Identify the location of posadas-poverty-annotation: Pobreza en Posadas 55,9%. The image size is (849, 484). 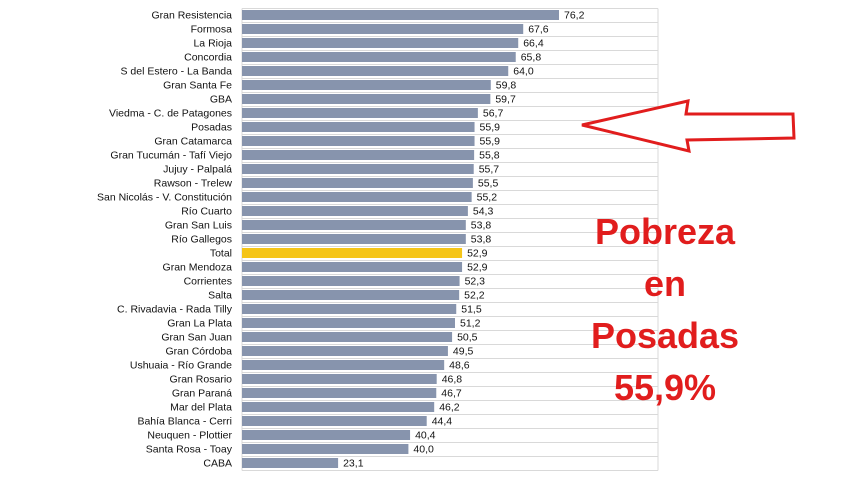
(665, 310).